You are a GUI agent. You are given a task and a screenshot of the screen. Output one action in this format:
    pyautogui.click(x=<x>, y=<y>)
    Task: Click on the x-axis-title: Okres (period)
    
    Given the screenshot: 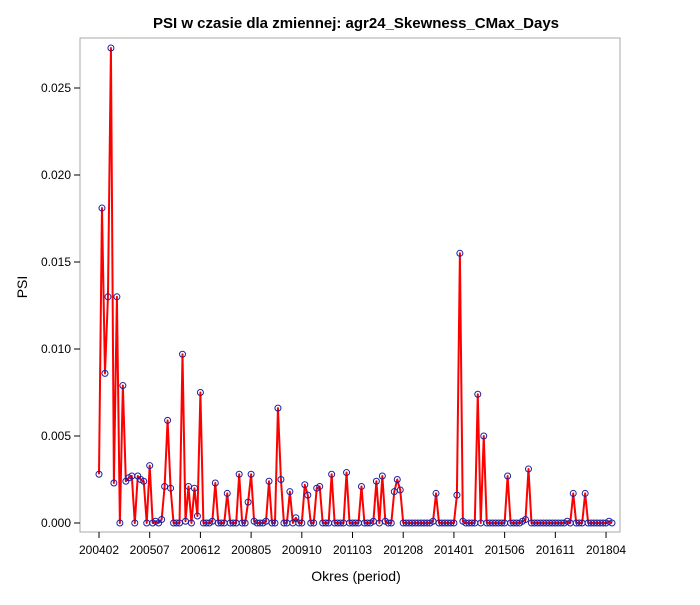 What is the action you would take?
    pyautogui.click(x=355, y=576)
    